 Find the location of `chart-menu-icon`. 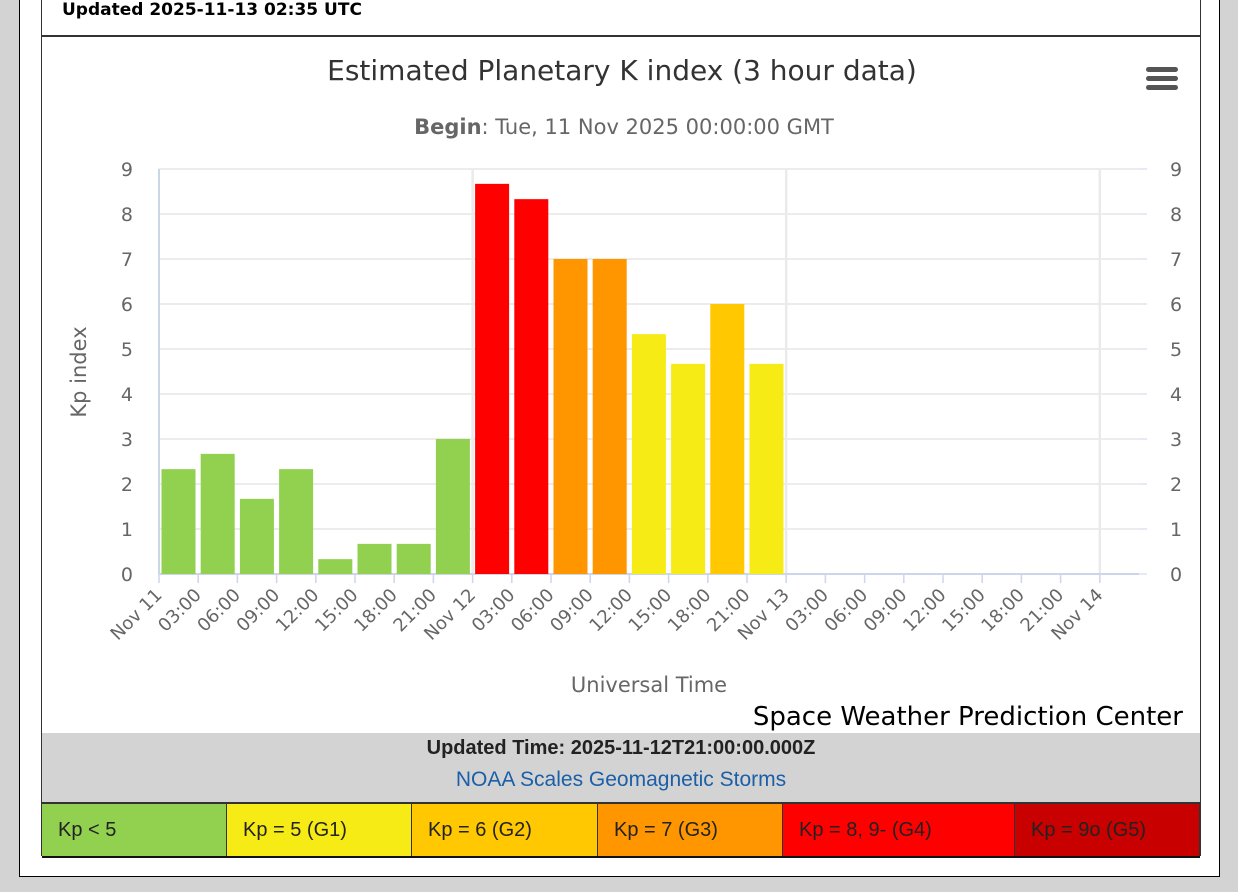

chart-menu-icon is located at coordinates (1162, 81).